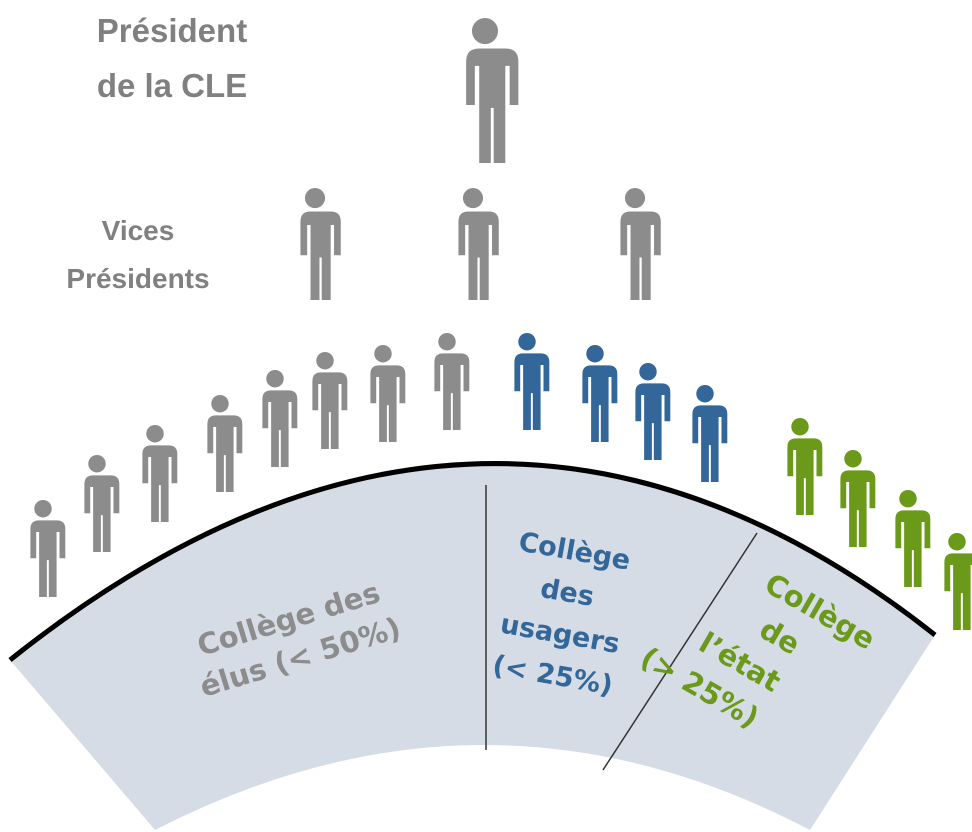 This screenshot has width=972, height=832. Describe the element at coordinates (172, 85) in the screenshot. I see `president-label: de la CLE` at that location.